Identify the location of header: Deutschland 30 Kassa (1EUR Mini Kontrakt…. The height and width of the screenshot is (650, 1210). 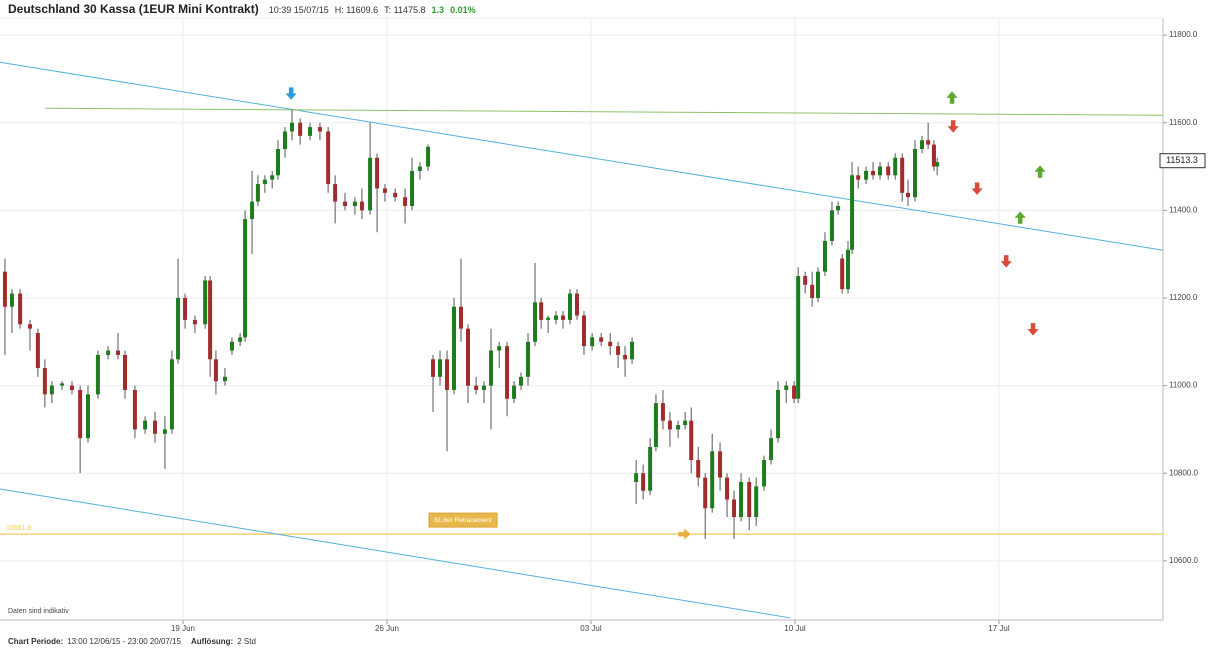
(242, 9).